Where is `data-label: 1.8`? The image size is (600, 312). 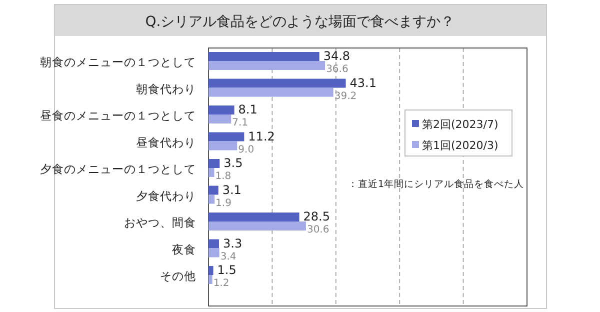
data-label: 1.8 is located at coordinates (223, 176).